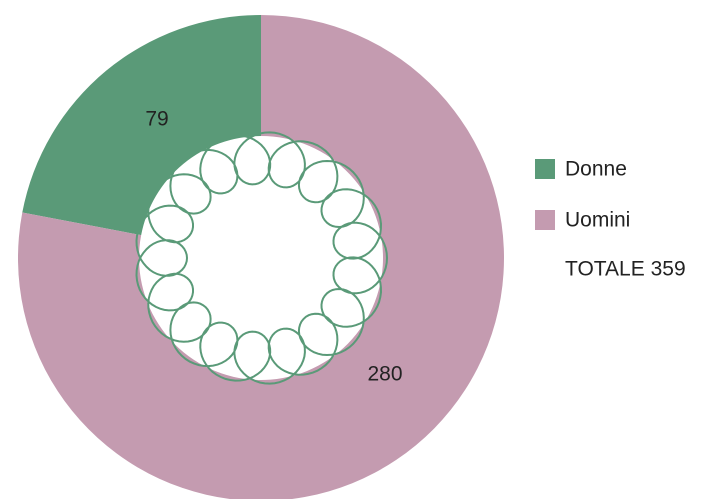 The image size is (707, 499). Describe the element at coordinates (384, 374) in the screenshot. I see `value-label: 280` at that location.